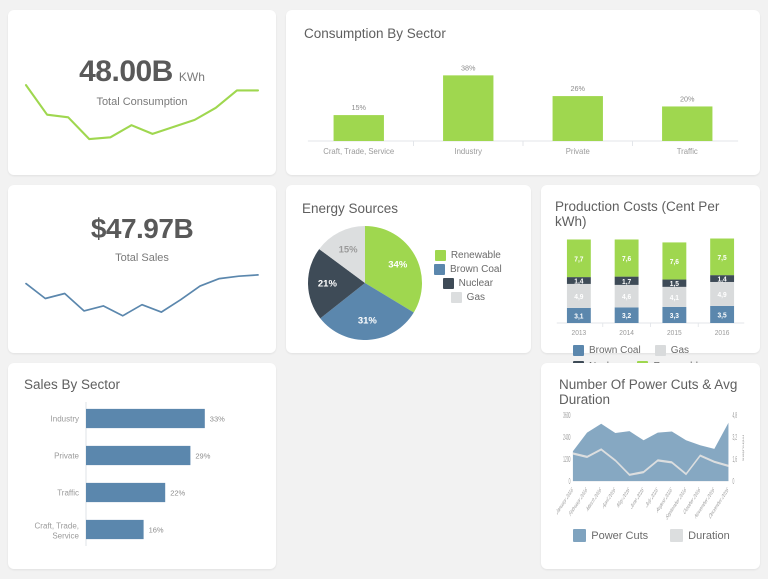  Describe the element at coordinates (202, 456) in the screenshot. I see `svg-text: 29%` at that location.